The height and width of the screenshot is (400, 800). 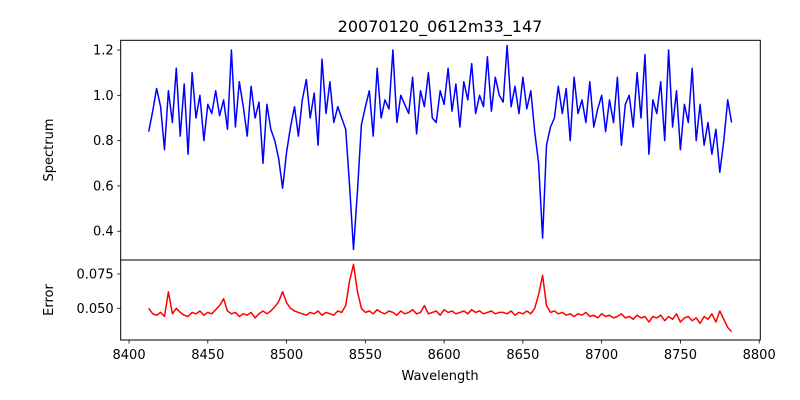 What do you see at coordinates (103, 96) in the screenshot?
I see `y-tick-label: 1.0` at bounding box center [103, 96].